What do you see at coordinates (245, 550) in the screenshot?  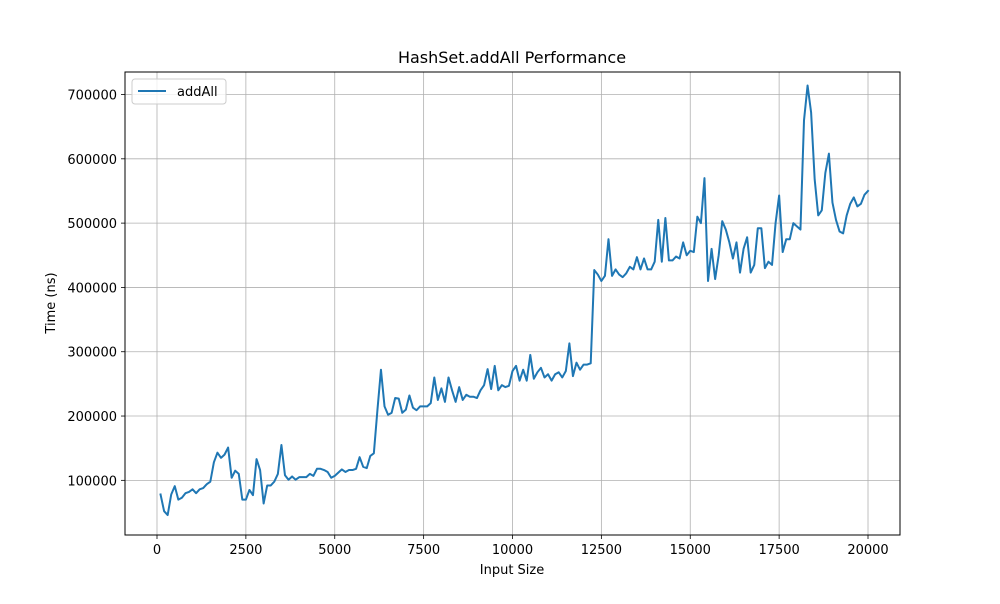 I see `x-tick-label: 2500` at bounding box center [245, 550].